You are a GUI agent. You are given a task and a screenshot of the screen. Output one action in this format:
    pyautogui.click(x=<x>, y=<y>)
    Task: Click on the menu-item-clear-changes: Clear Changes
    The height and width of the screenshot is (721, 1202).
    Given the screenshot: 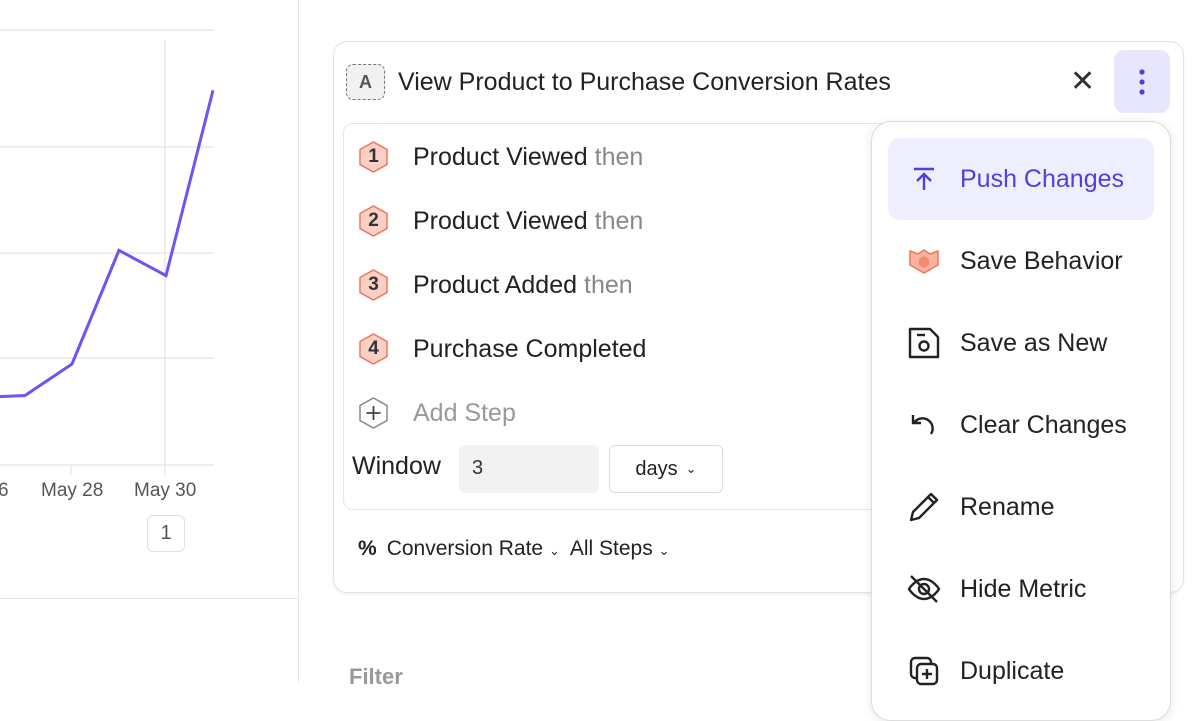 What is the action you would take?
    pyautogui.click(x=1021, y=425)
    